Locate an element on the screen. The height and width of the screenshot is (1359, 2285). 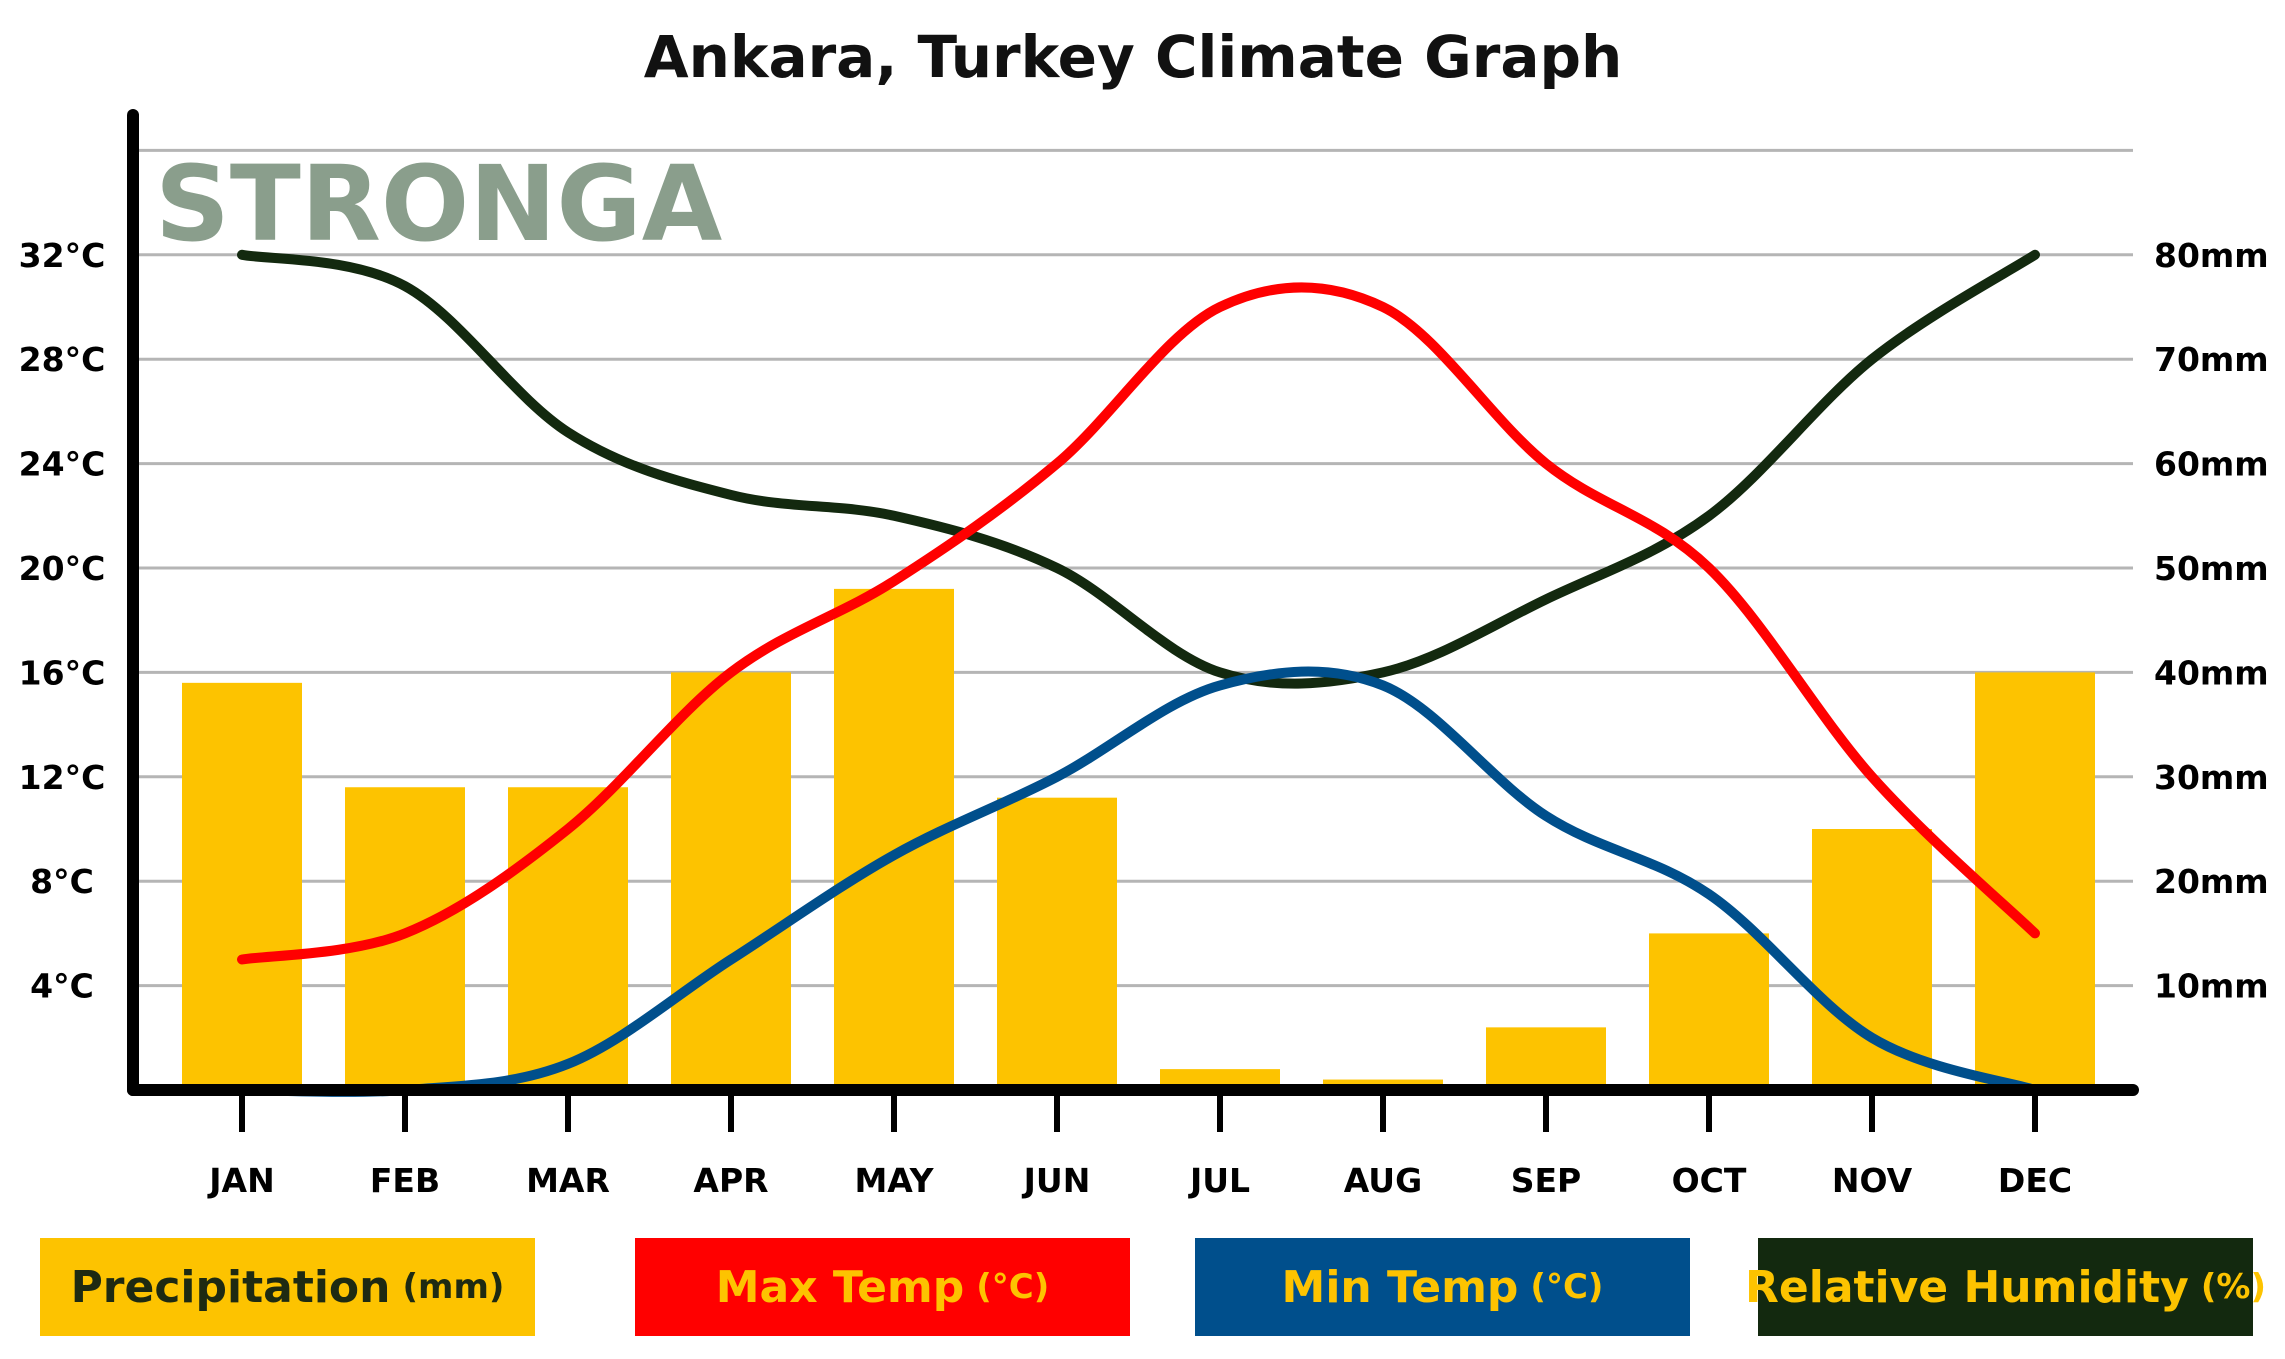
y-right-tick-label: 80mm is located at coordinates (2211, 255).